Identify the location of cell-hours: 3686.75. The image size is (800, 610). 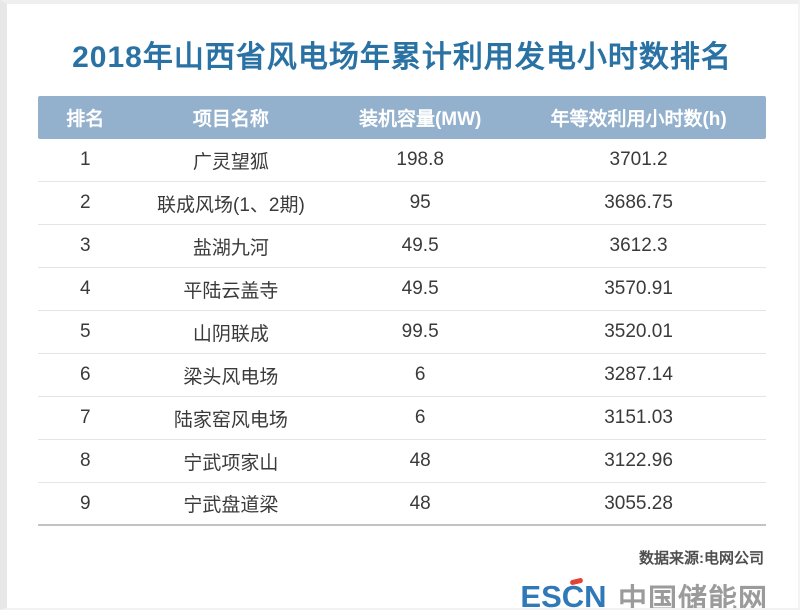
(638, 202).